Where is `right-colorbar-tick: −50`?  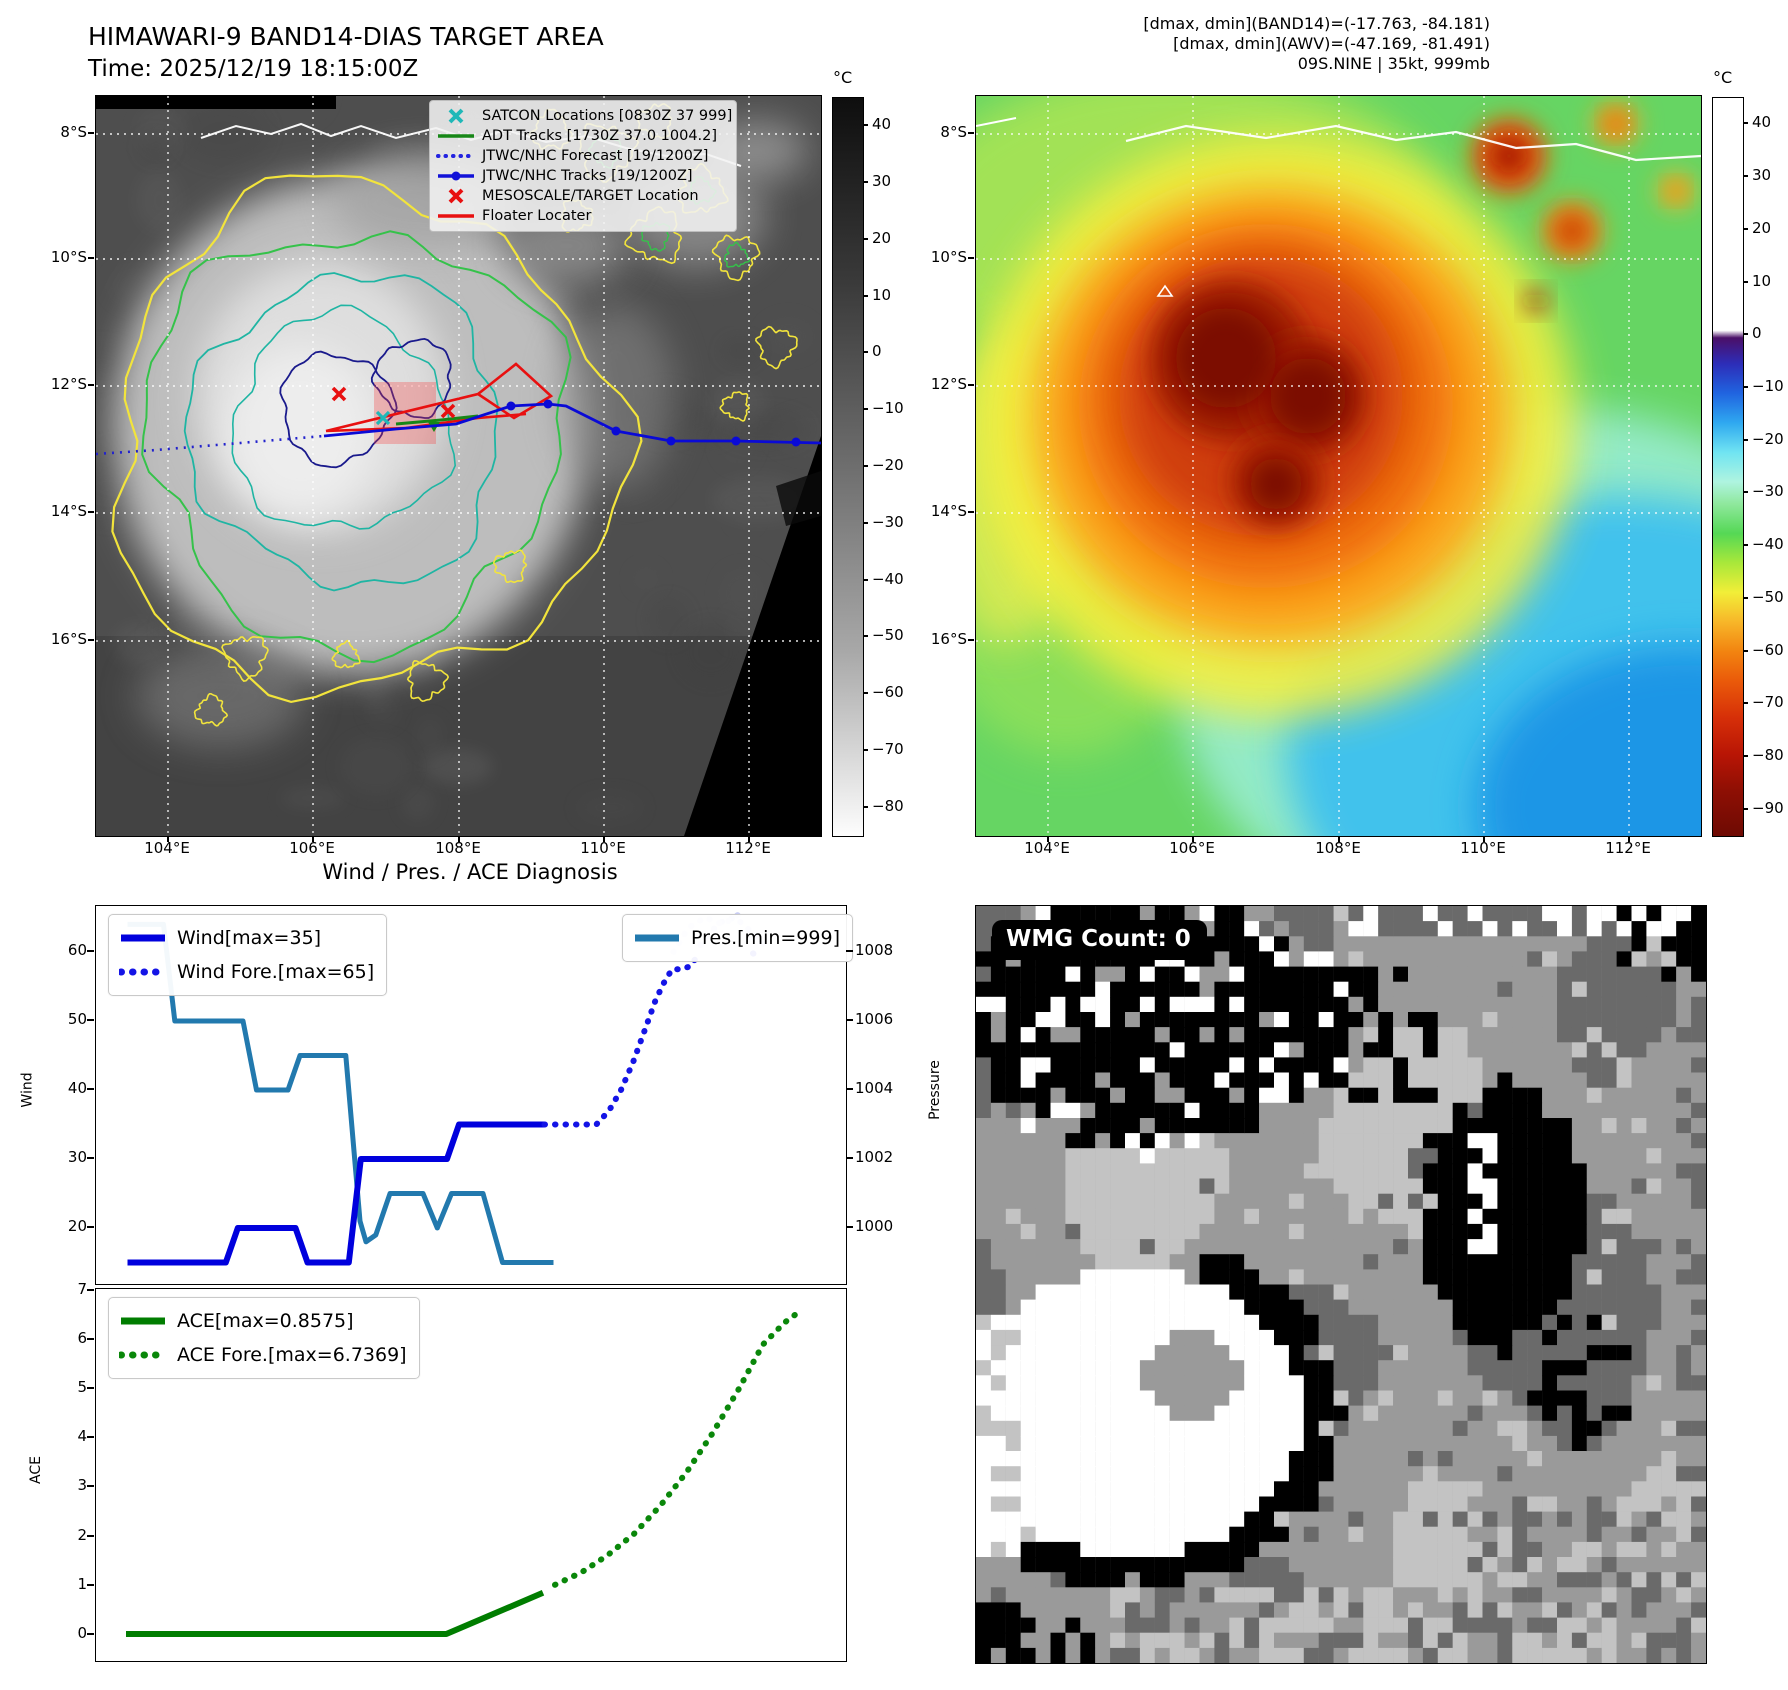
right-colorbar-tick: −50 is located at coordinates (1768, 596).